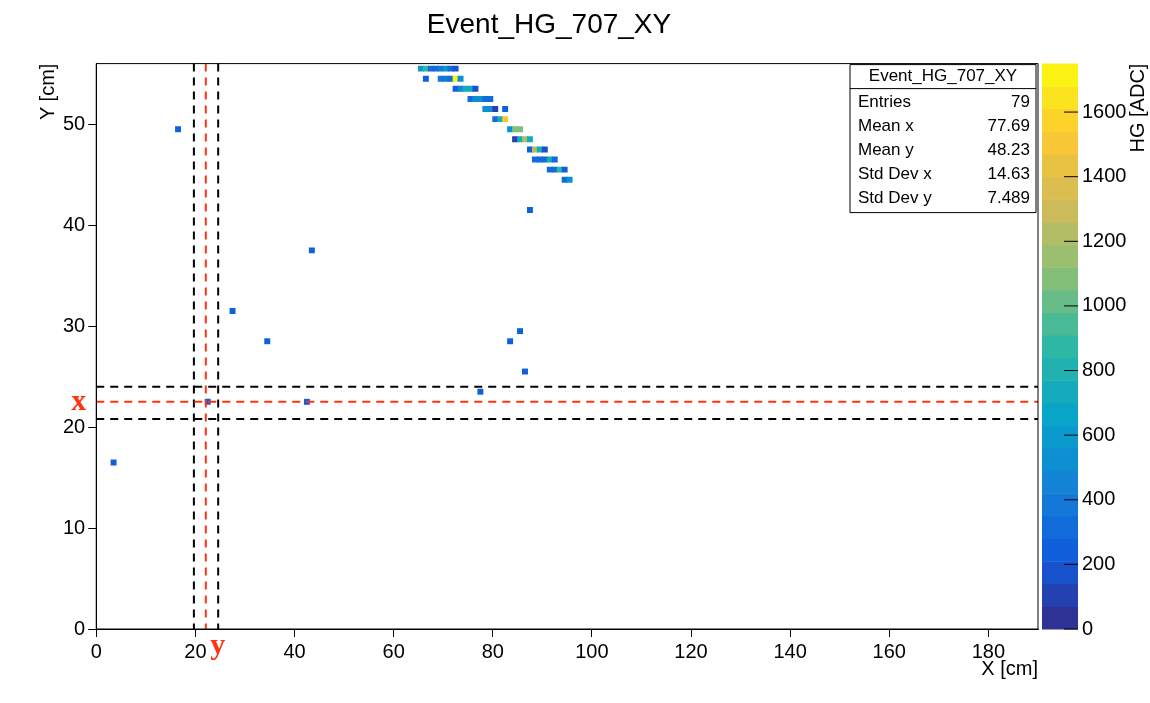 Image resolution: width=1150 pixels, height=703 pixels. What do you see at coordinates (592, 650) in the screenshot?
I see `x-tick-label: 100` at bounding box center [592, 650].